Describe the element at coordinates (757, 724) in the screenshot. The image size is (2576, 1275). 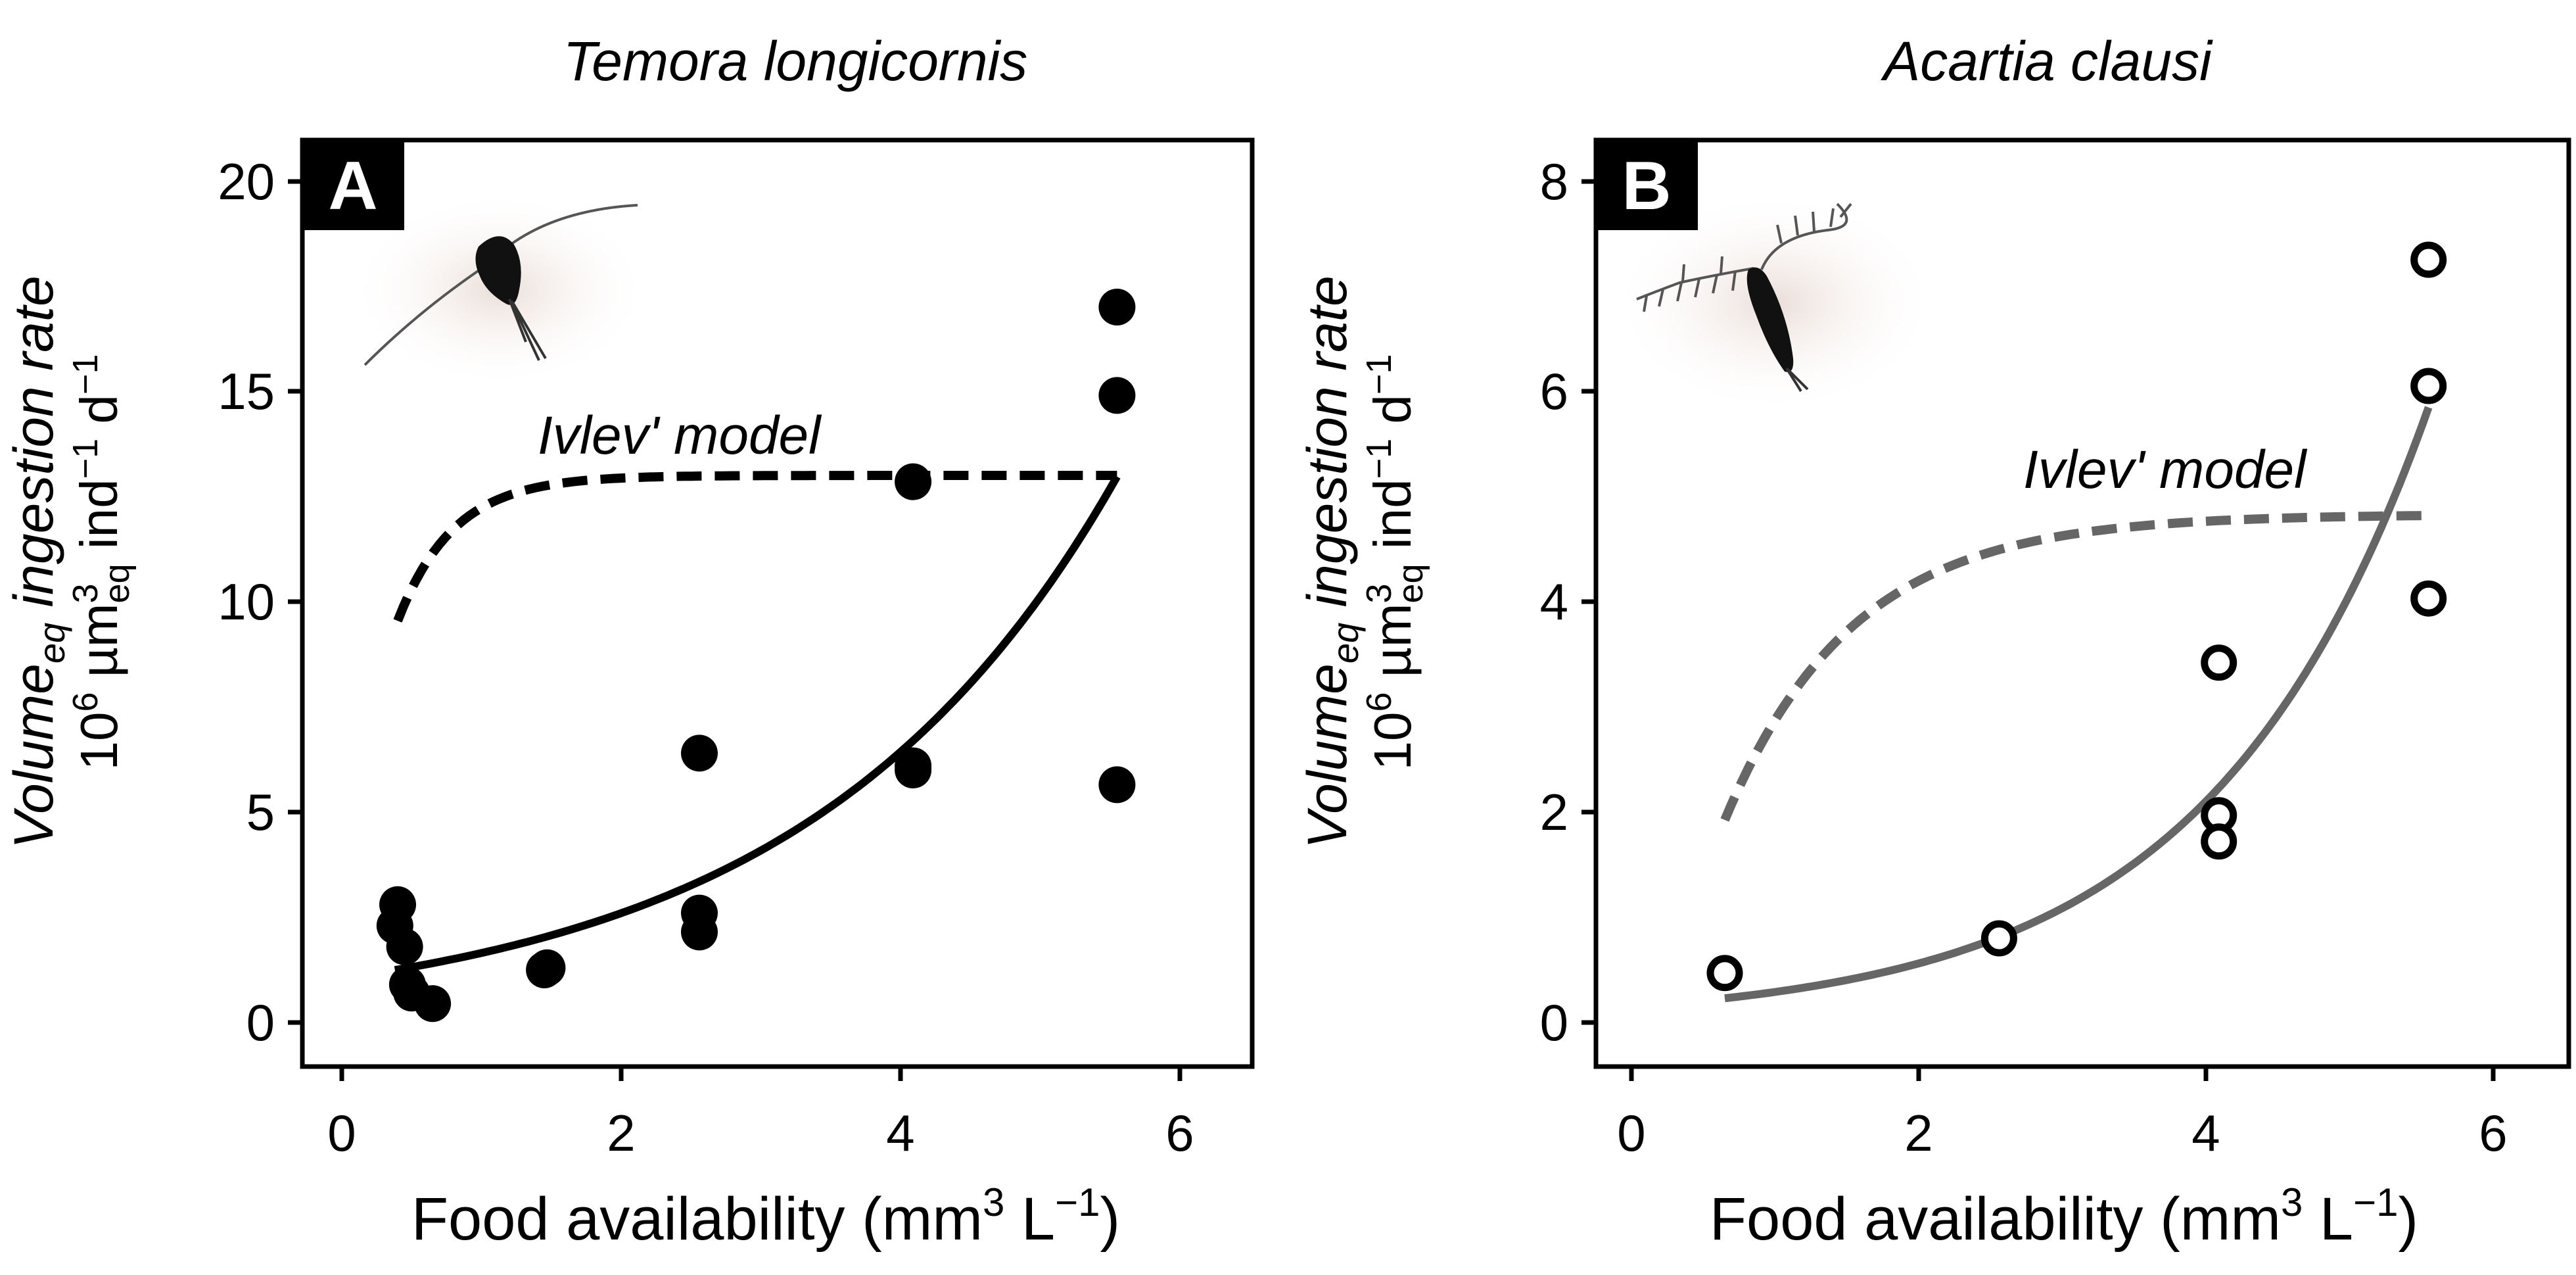
I see `panel-a-fit-curve` at that location.